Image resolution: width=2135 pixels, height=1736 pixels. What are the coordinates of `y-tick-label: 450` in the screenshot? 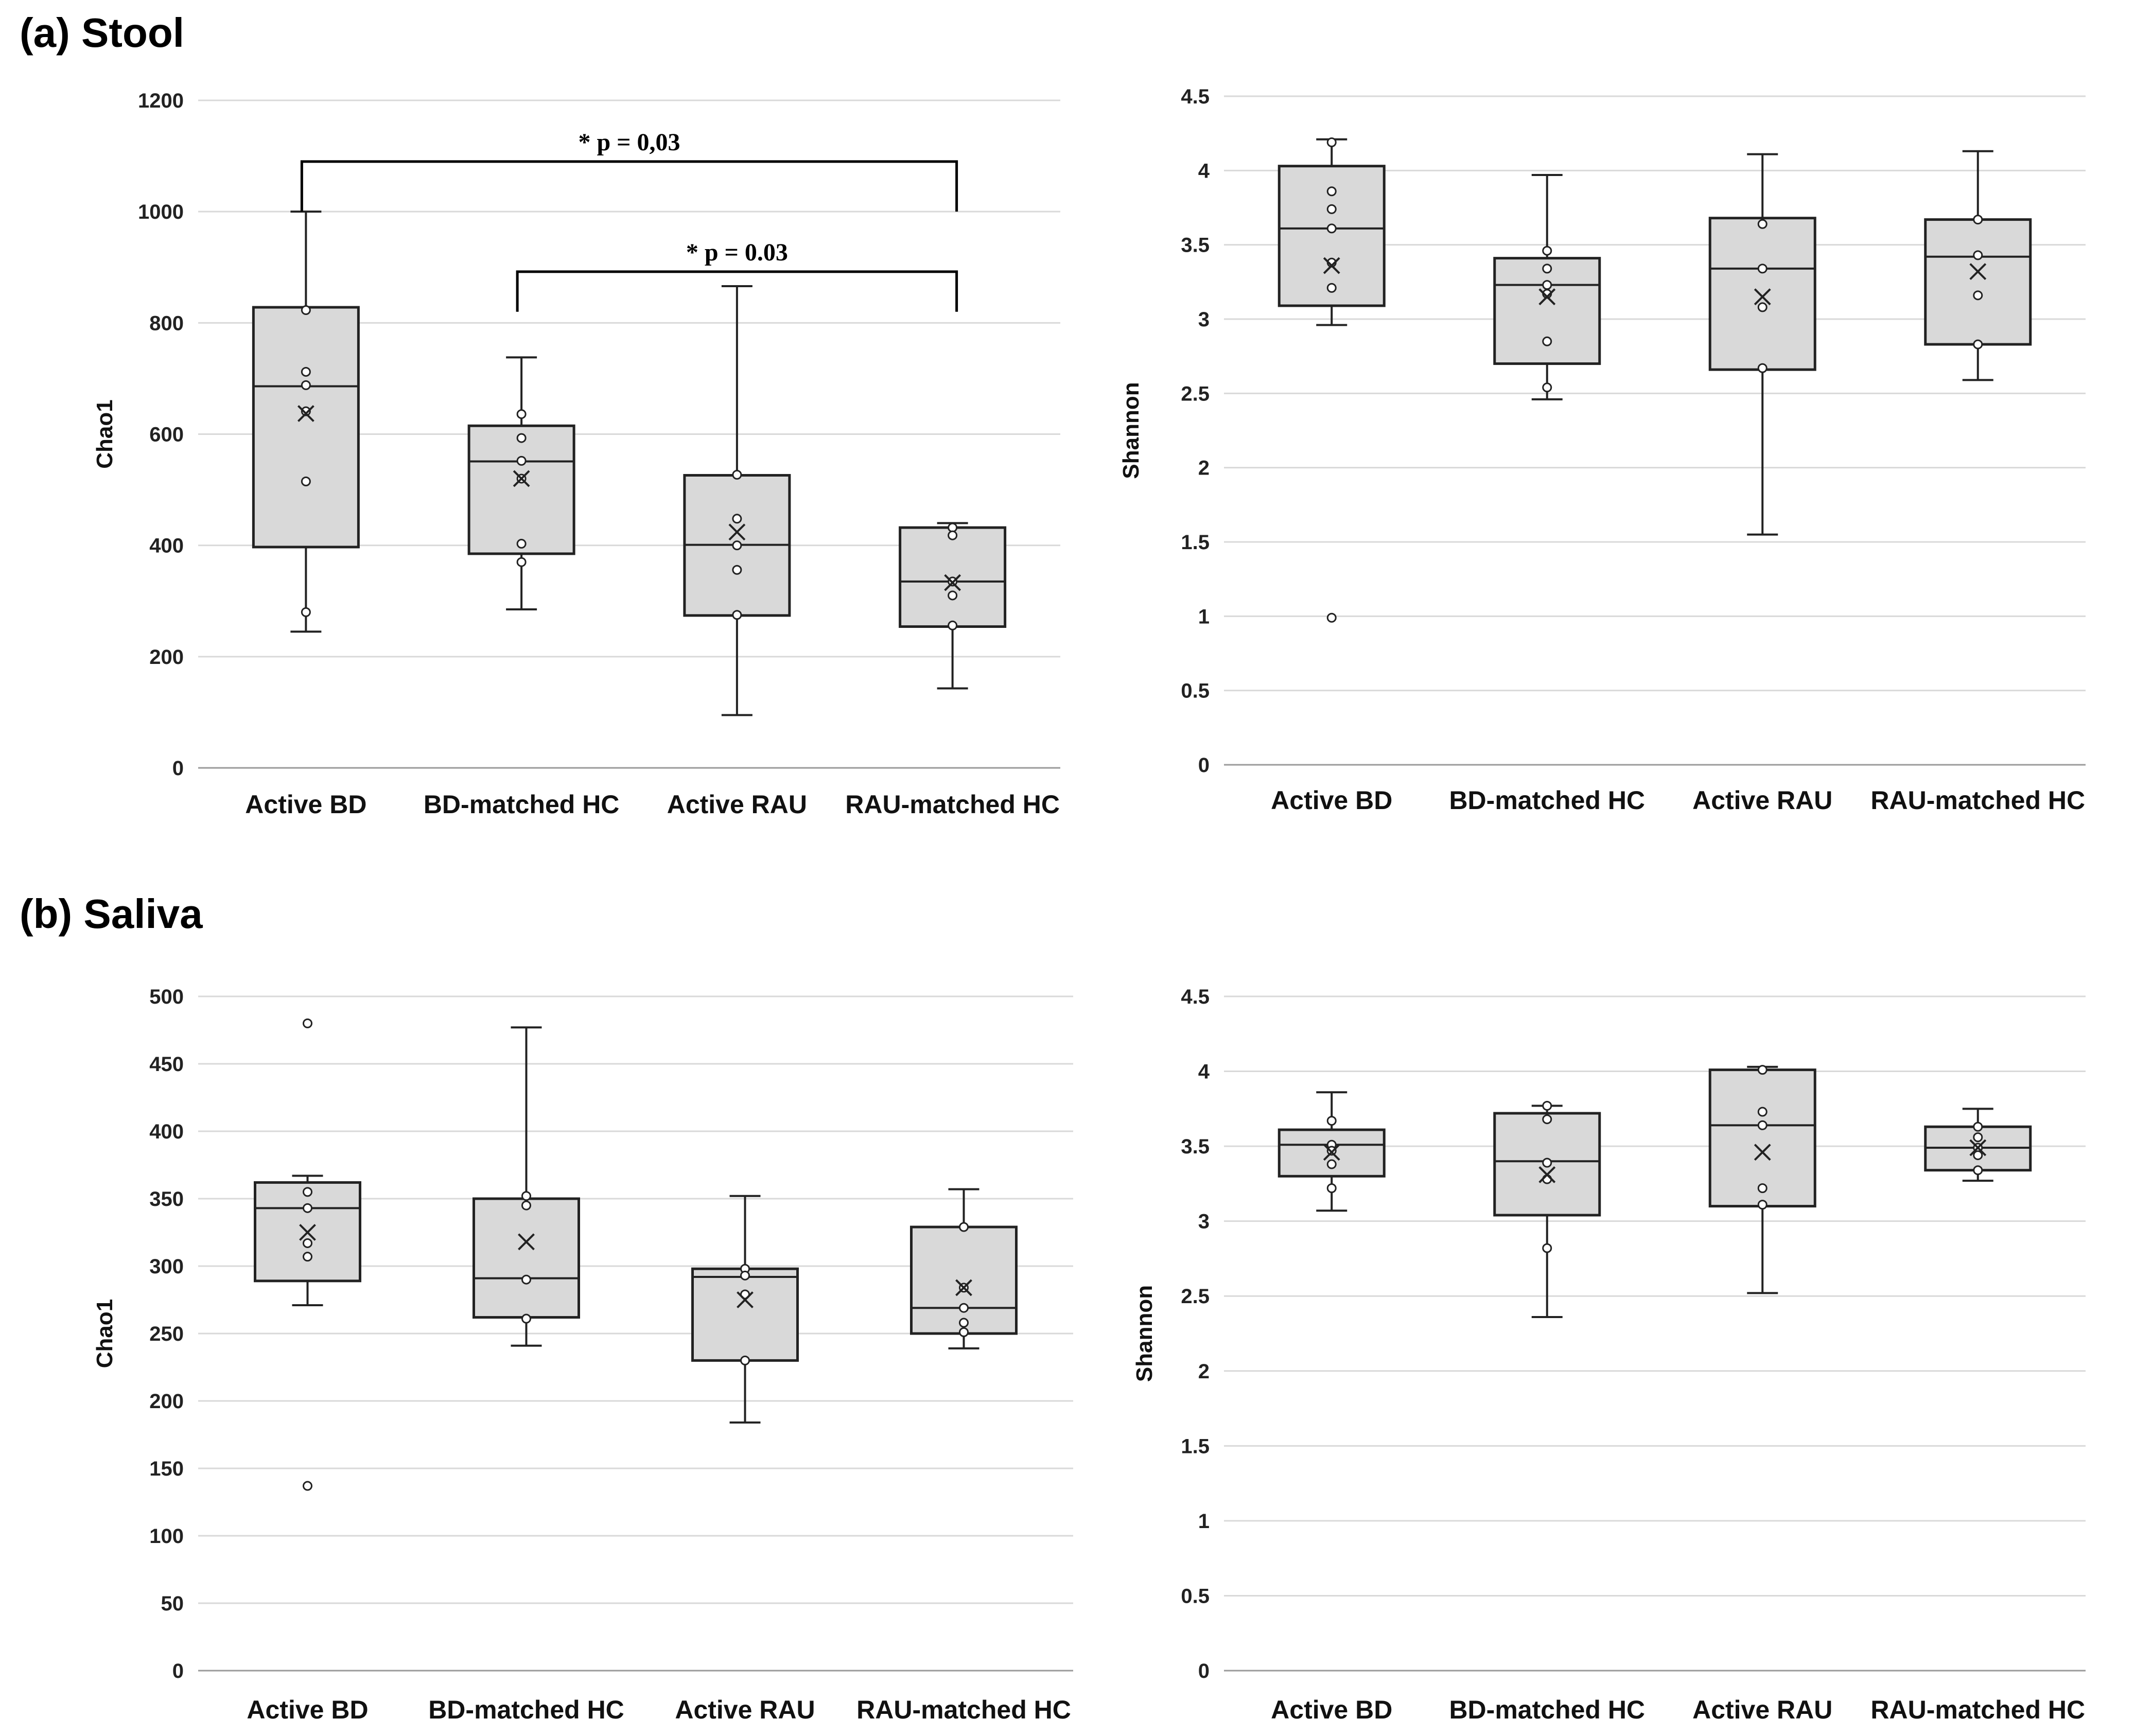 It's located at (166, 1064).